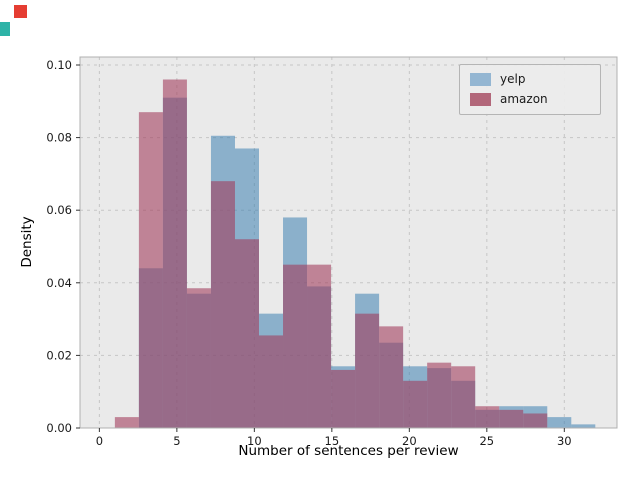  I want to click on legend-swatch-yelp, so click(480, 79).